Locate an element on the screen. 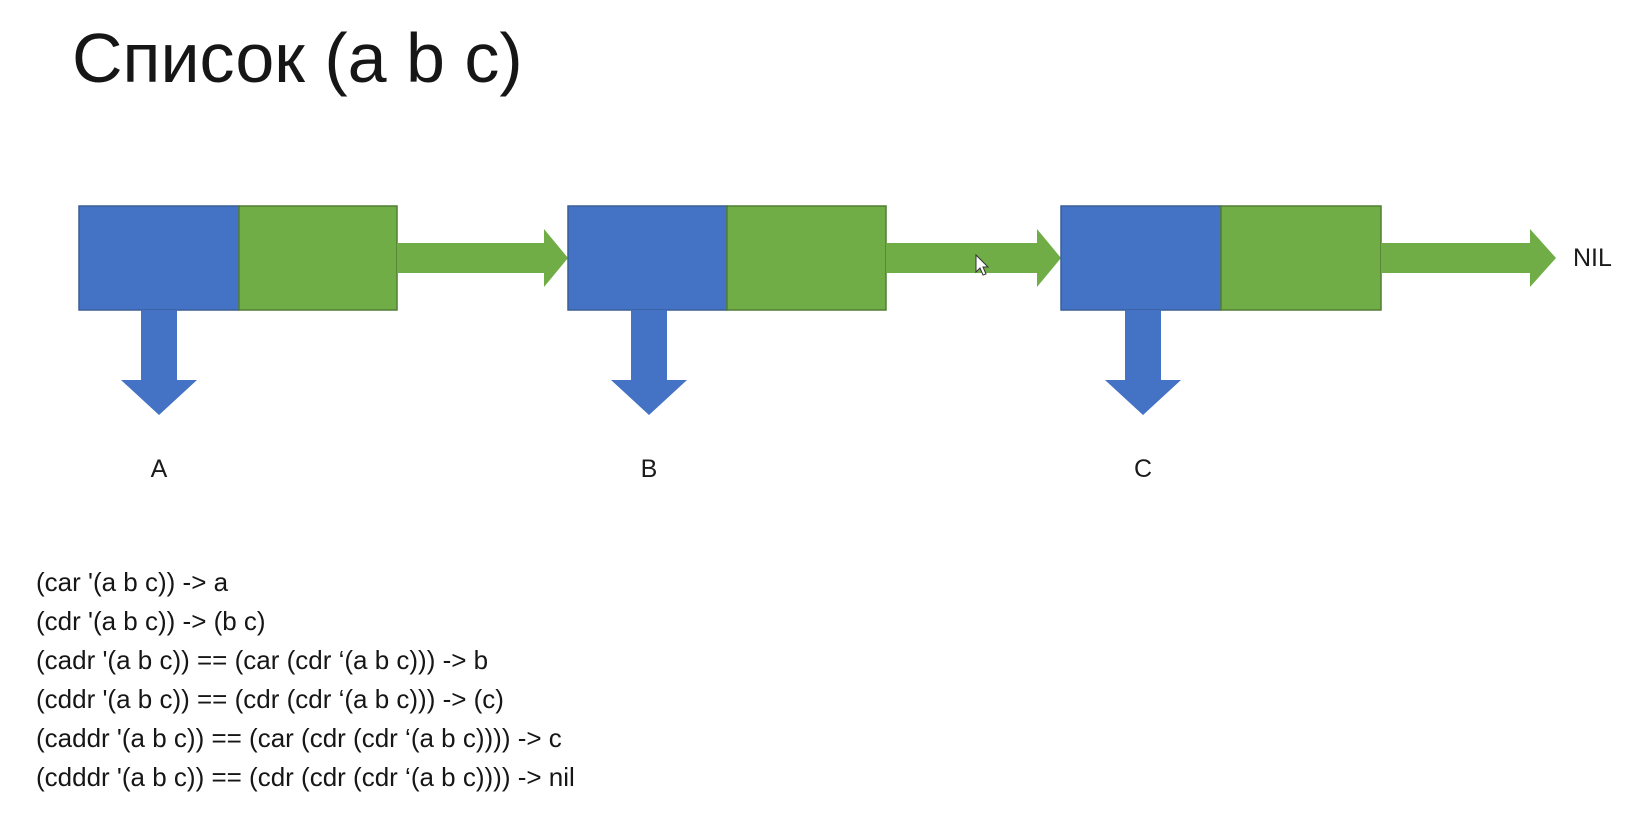  car-value-label-c: C is located at coordinates (1143, 469).